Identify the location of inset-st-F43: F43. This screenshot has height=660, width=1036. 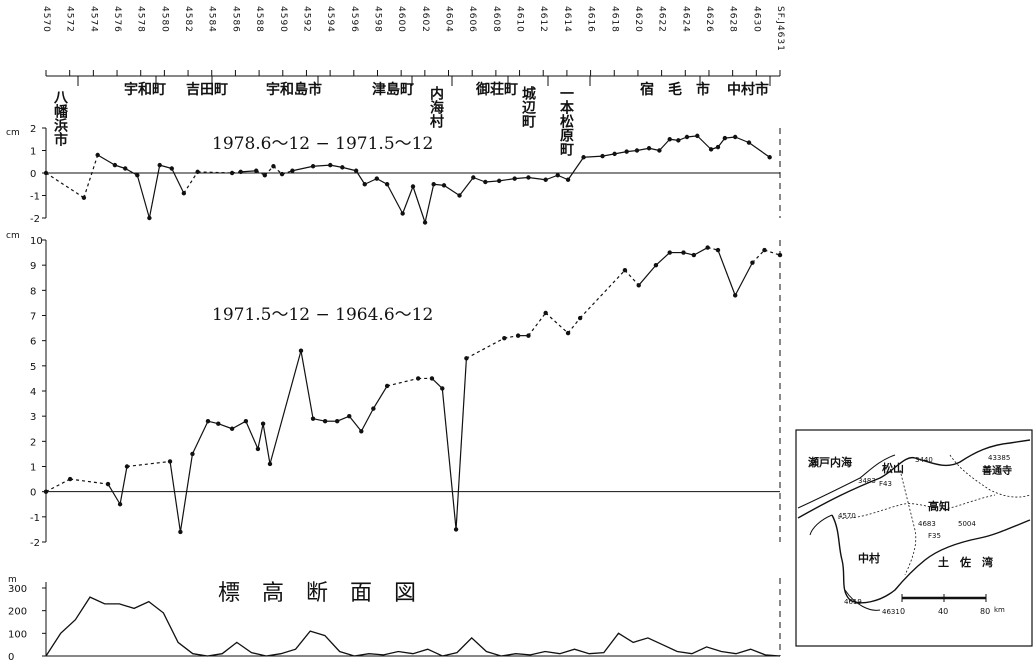
(885, 484).